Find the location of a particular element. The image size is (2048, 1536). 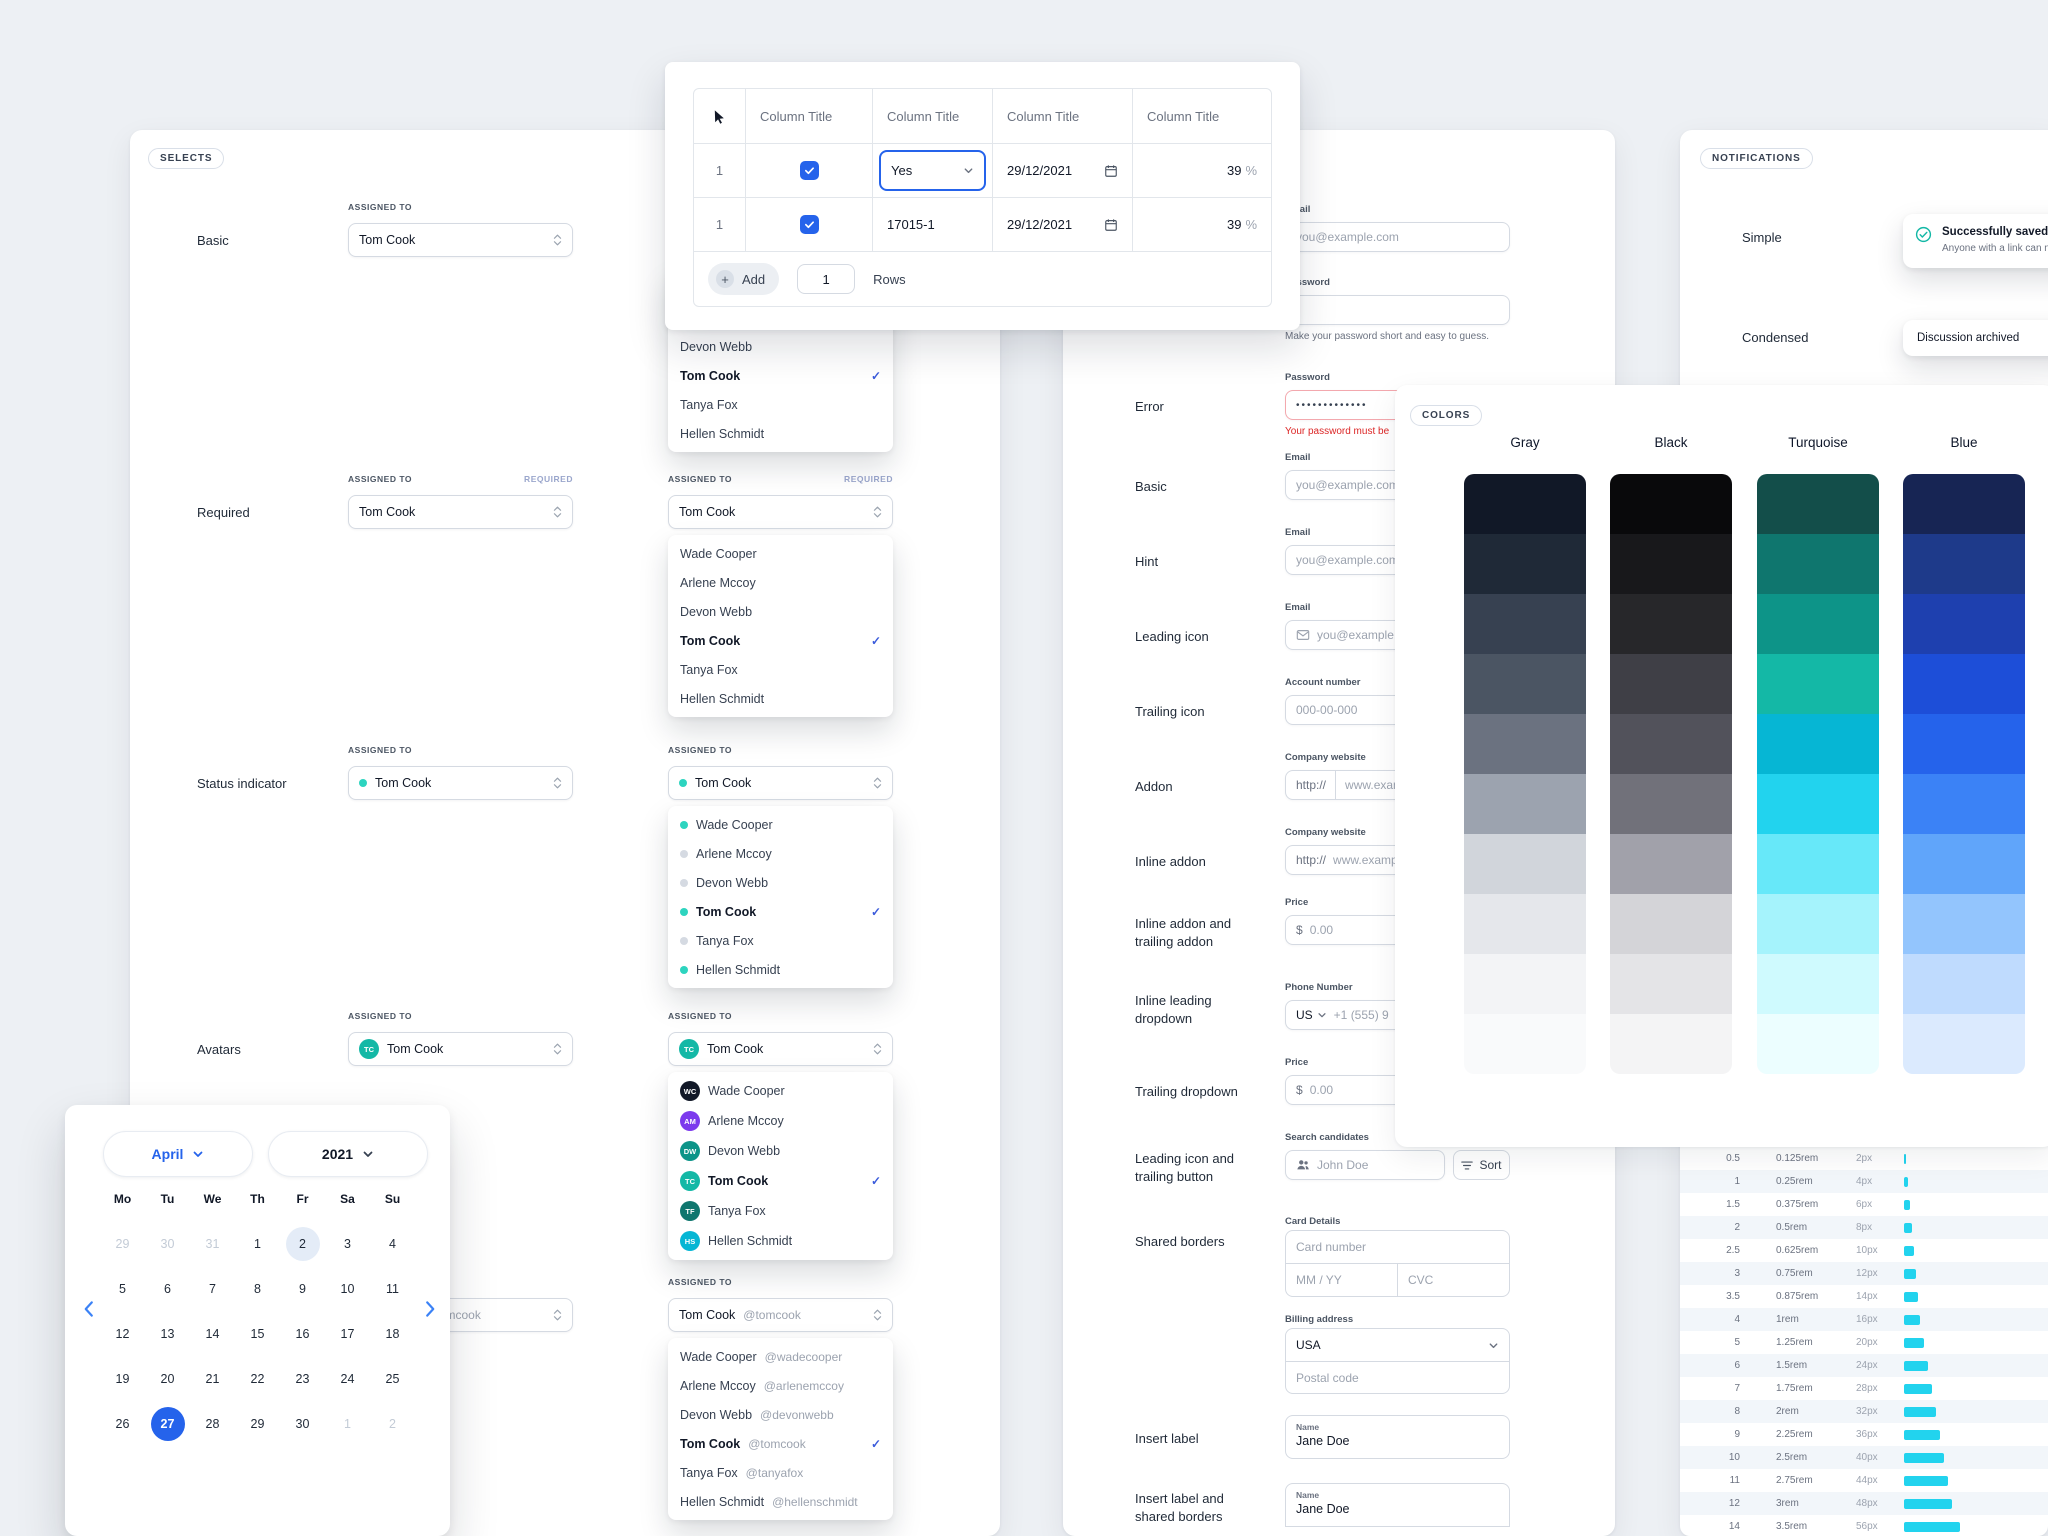

calendar-day: 28 is located at coordinates (212, 1423).